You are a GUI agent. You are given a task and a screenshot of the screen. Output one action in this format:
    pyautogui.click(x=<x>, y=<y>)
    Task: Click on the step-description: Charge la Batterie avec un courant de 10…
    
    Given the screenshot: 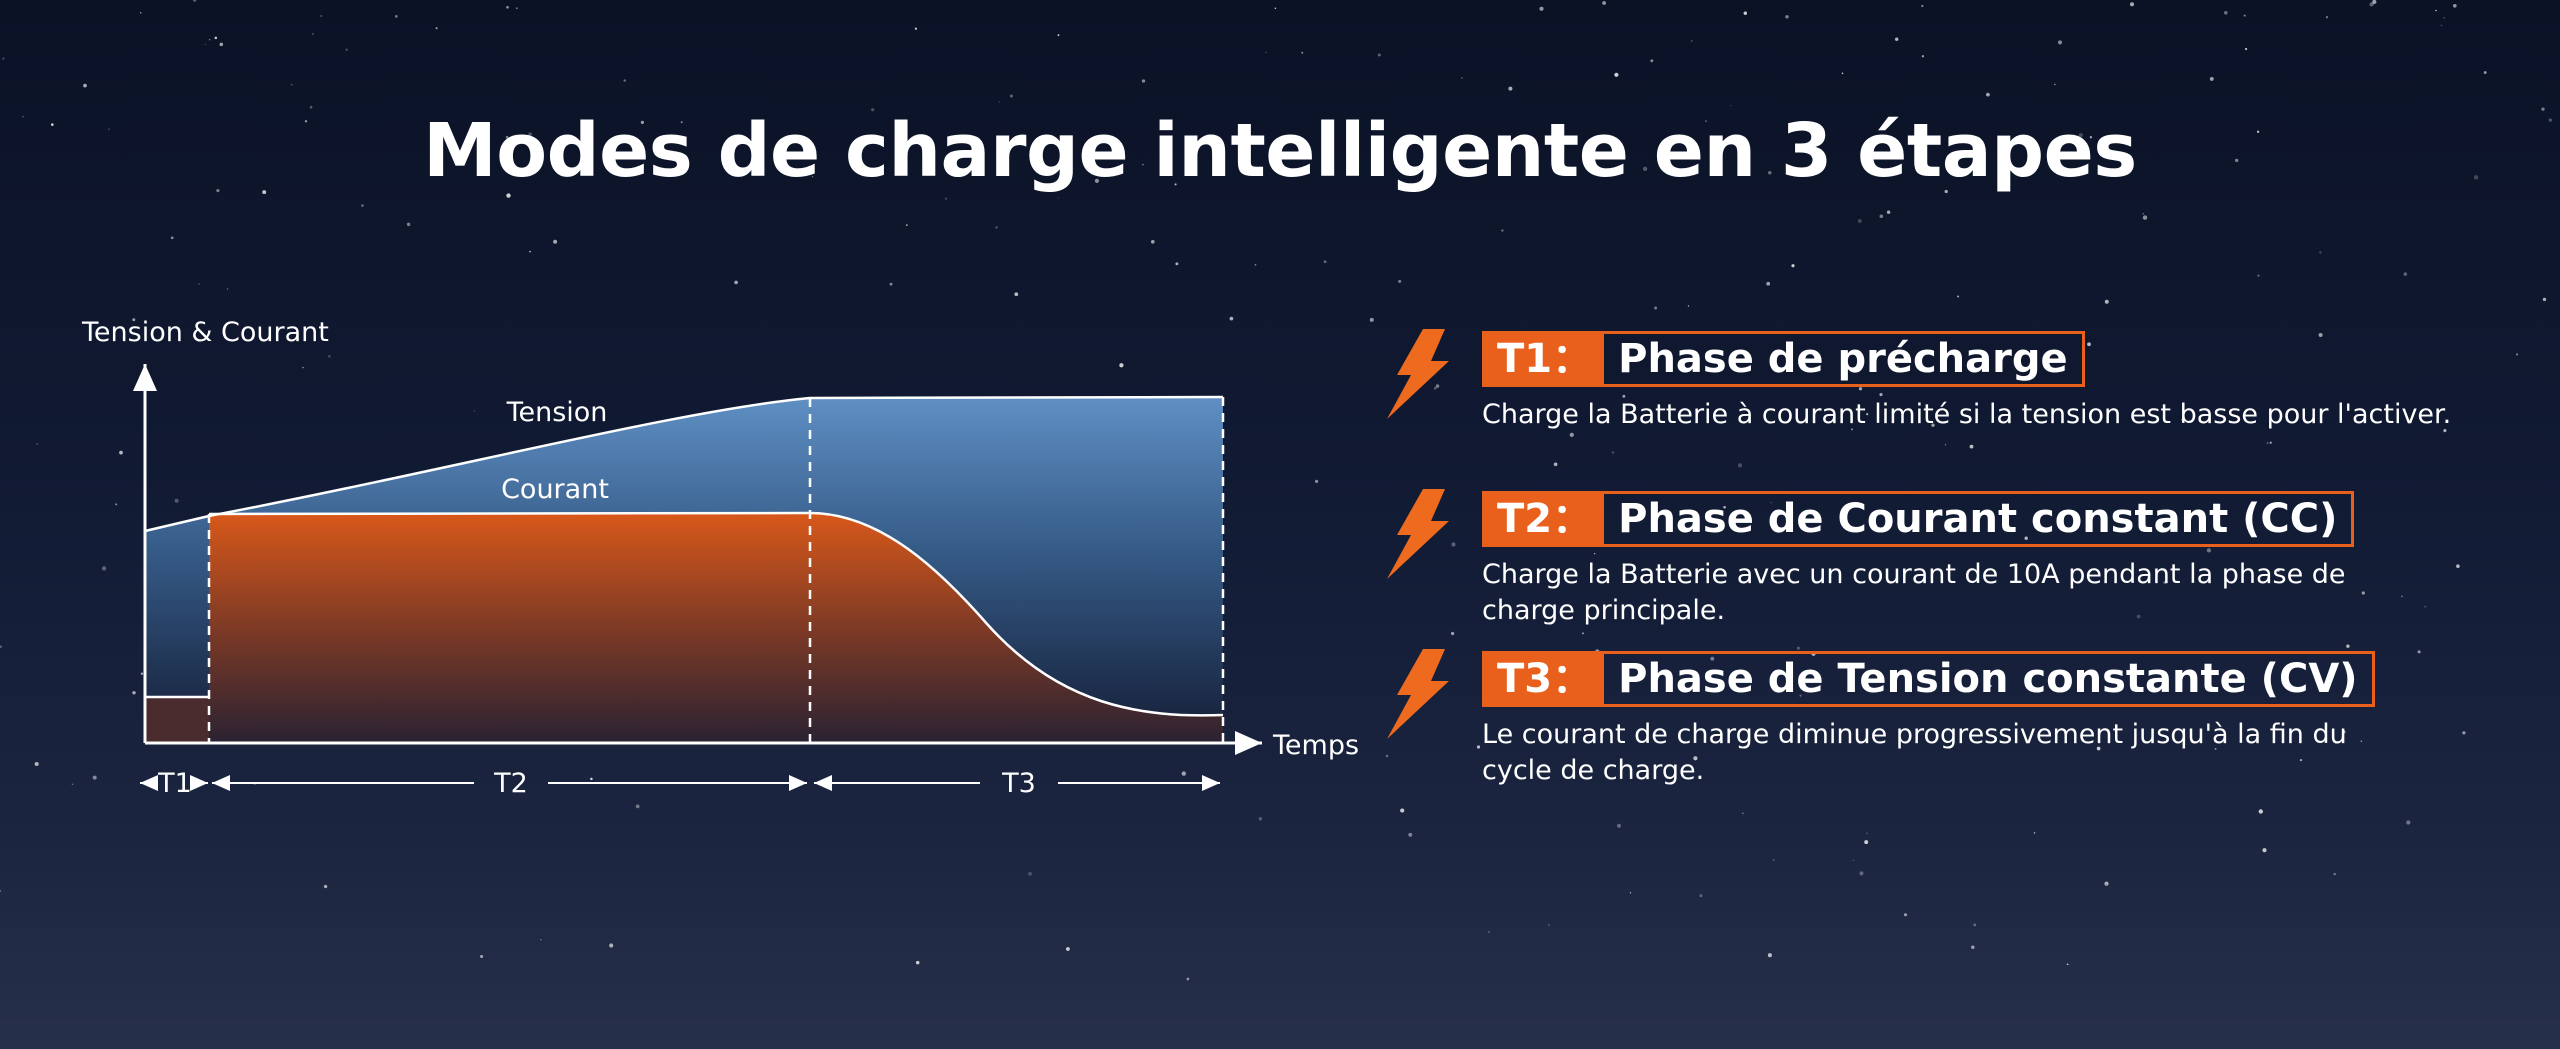 What is the action you would take?
    pyautogui.click(x=1914, y=593)
    